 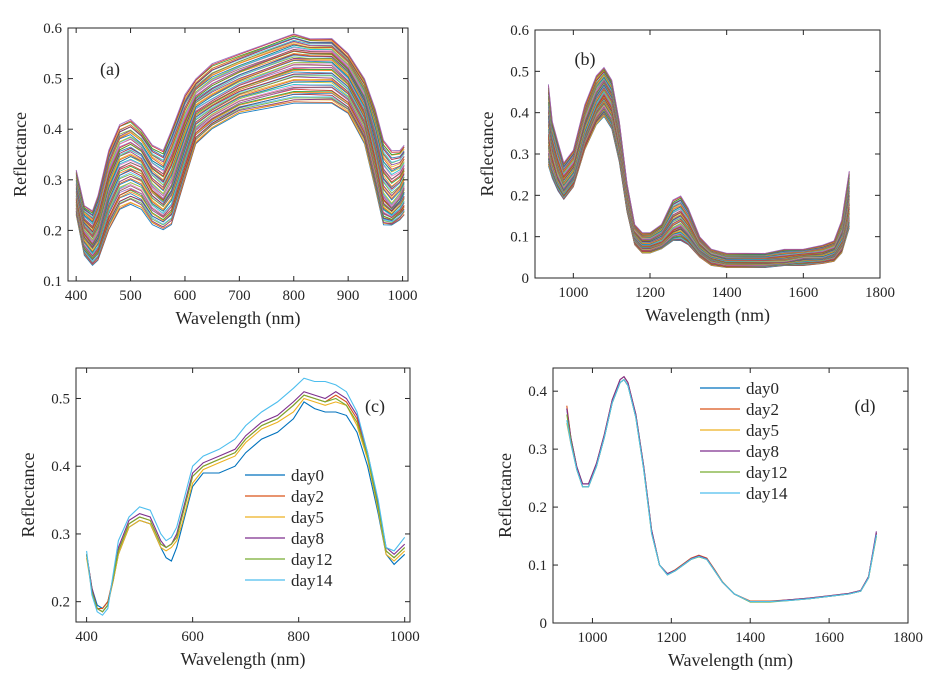 I want to click on x-tick-label: 1400, so click(x=727, y=293).